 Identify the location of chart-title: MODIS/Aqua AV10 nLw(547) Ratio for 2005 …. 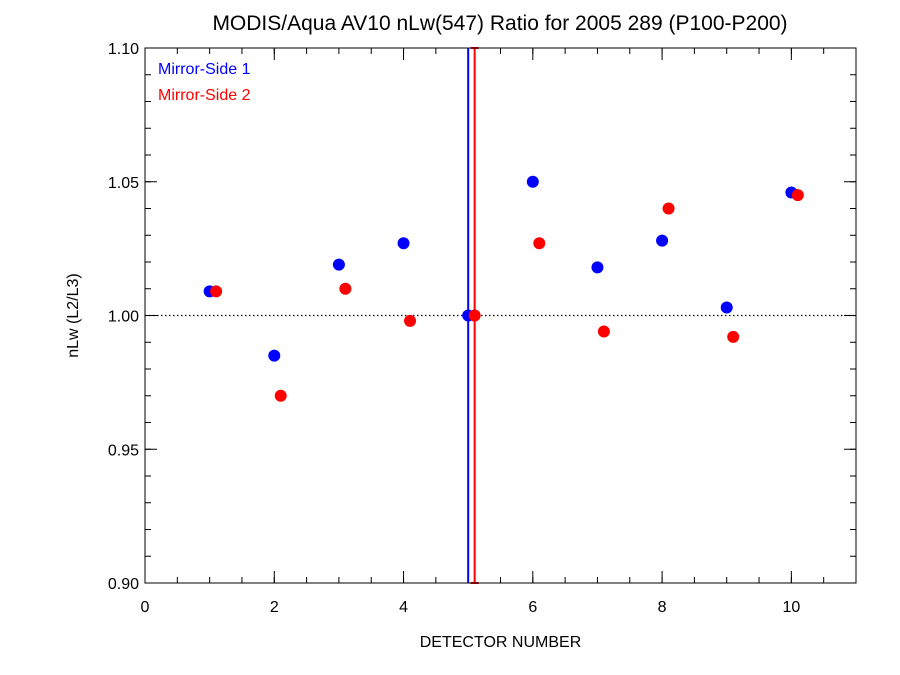
(499, 23).